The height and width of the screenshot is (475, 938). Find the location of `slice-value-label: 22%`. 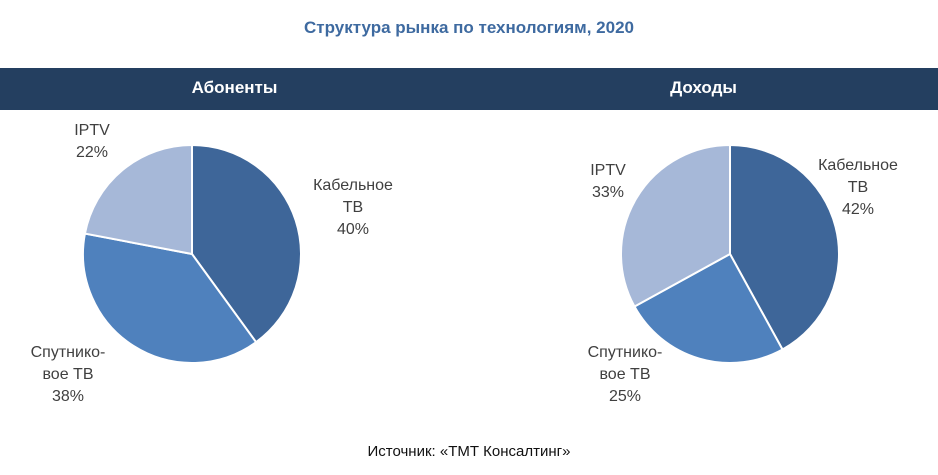

slice-value-label: 22% is located at coordinates (92, 152).